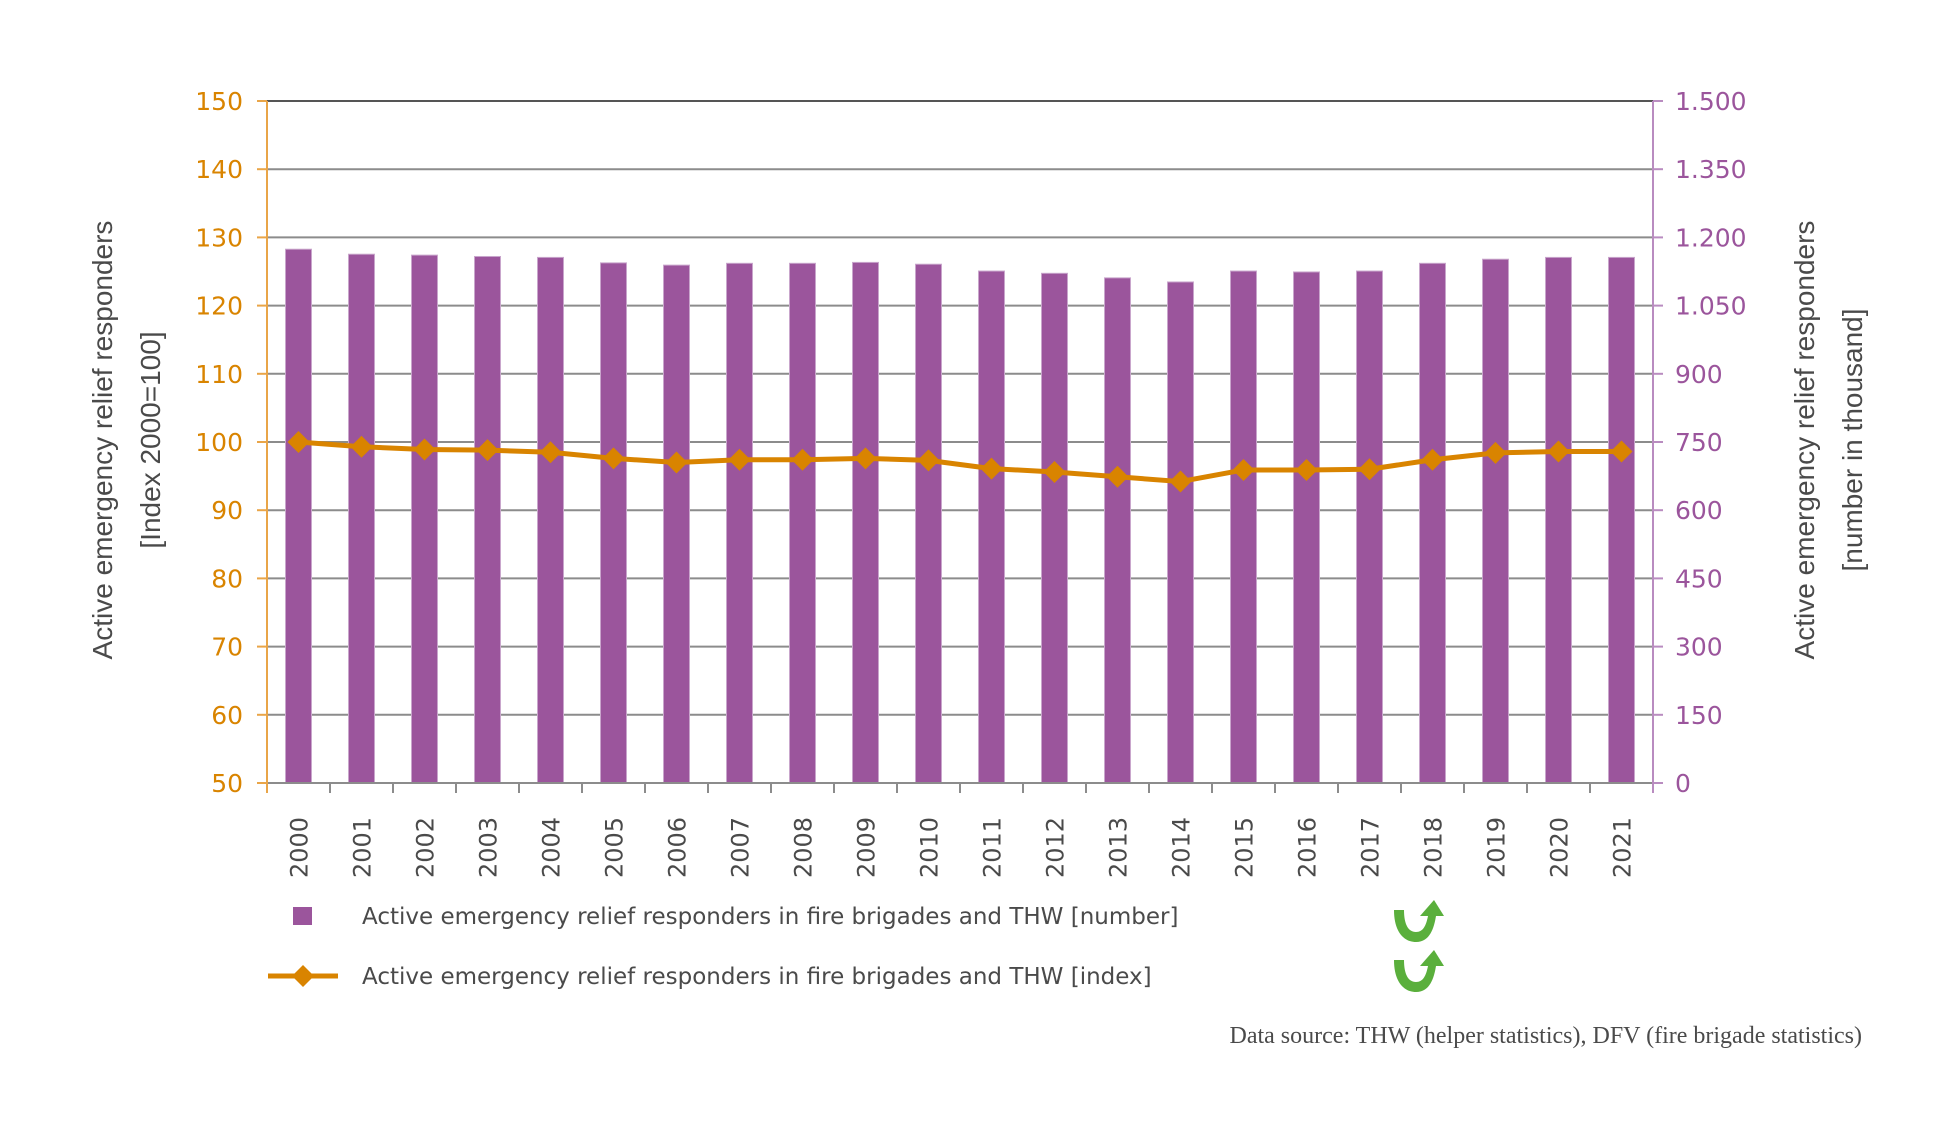  What do you see at coordinates (741, 847) in the screenshot?
I see `year-label: 2007` at bounding box center [741, 847].